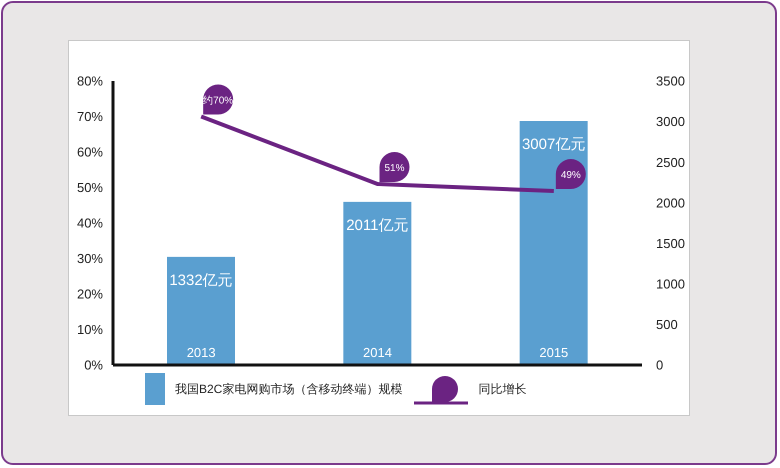 Image resolution: width=780 pixels, height=468 pixels. Describe the element at coordinates (670, 202) in the screenshot. I see `y2-tick-label: 2000` at that location.